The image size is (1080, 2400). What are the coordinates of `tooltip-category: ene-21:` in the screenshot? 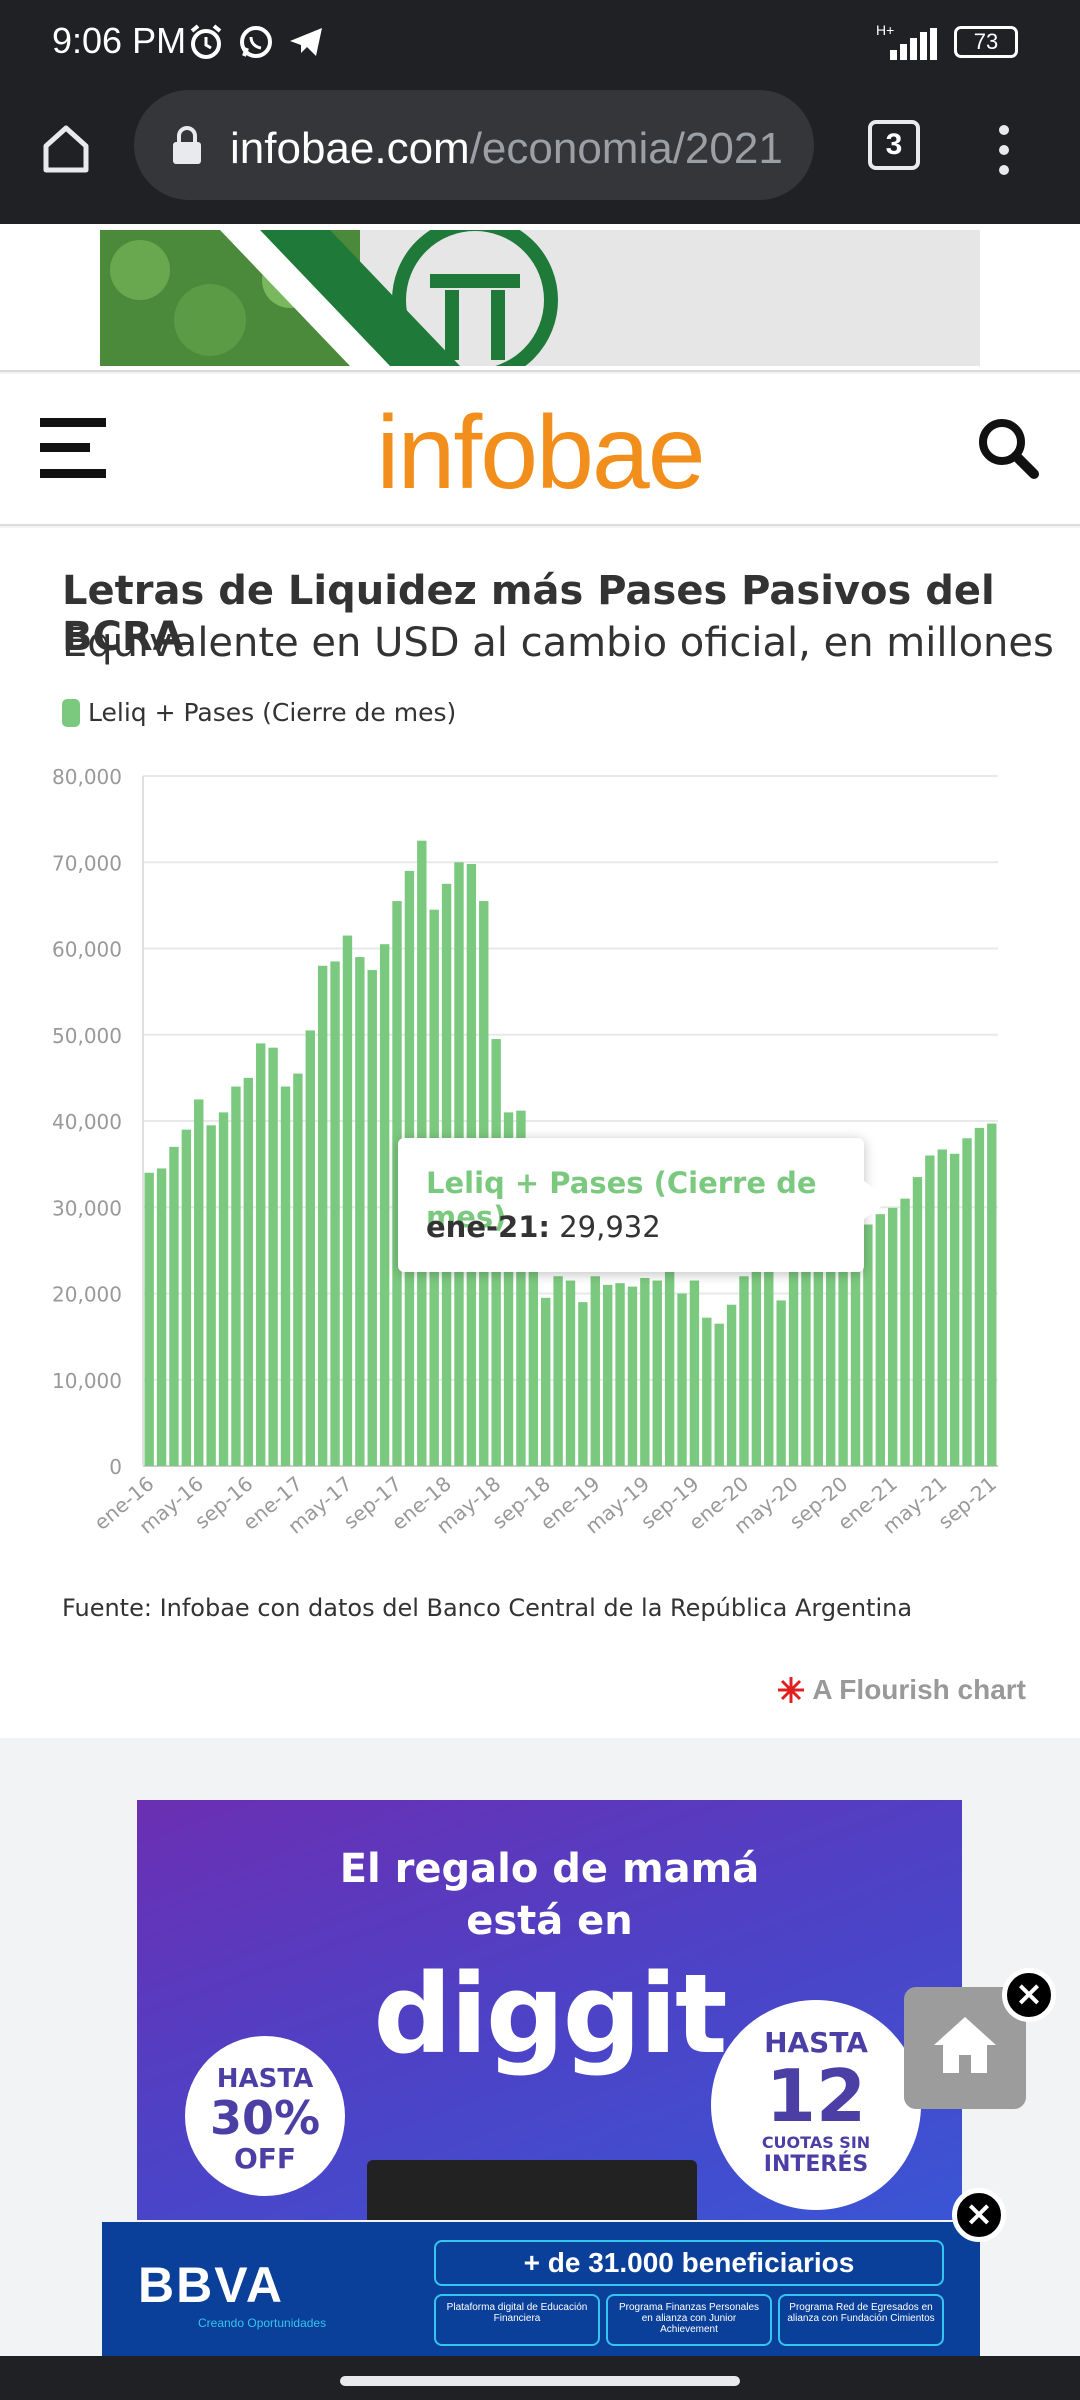 It's located at (488, 1227).